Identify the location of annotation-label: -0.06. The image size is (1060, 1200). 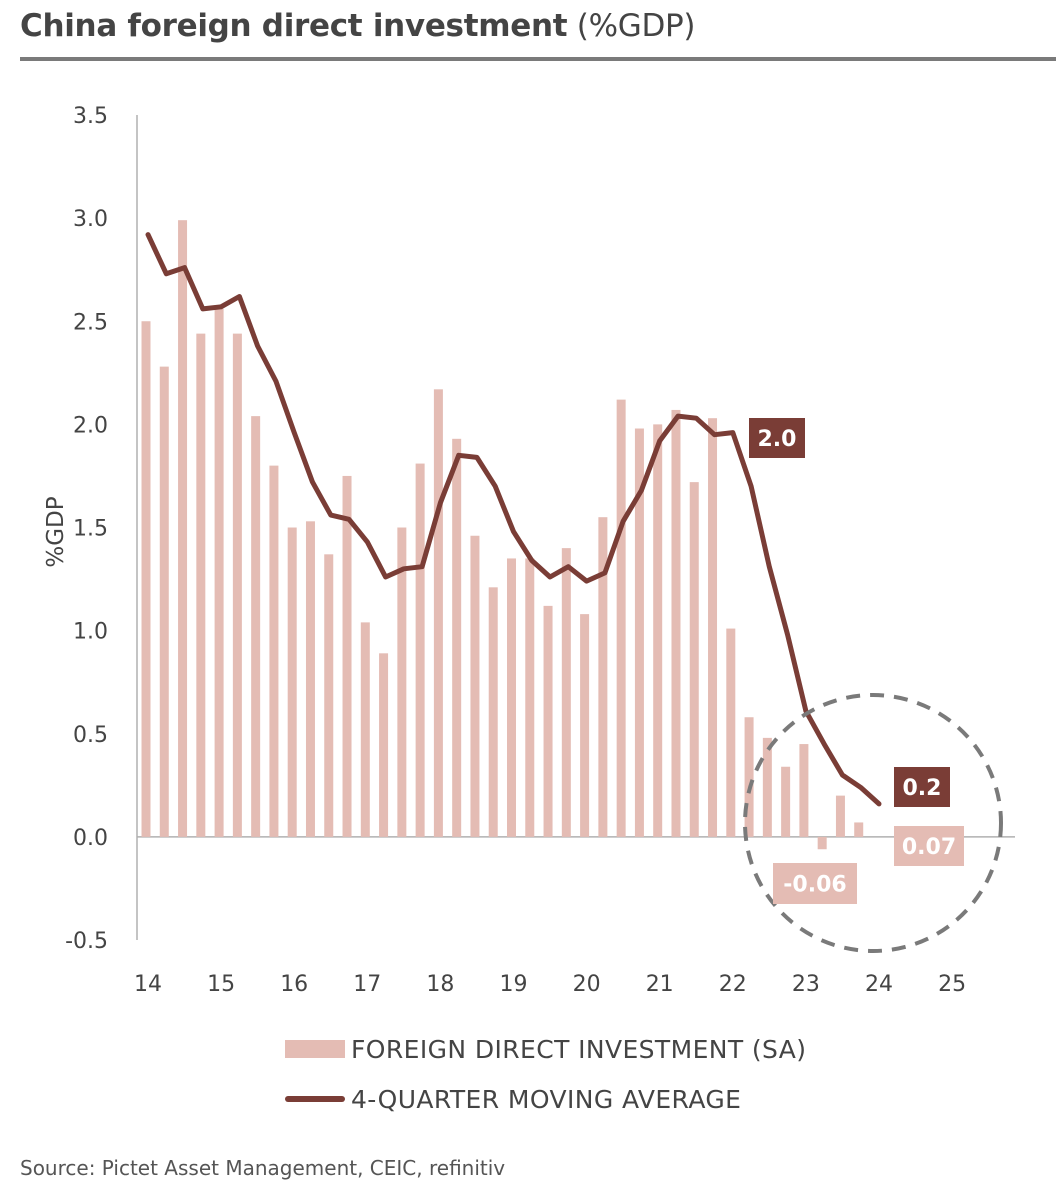
(814, 885).